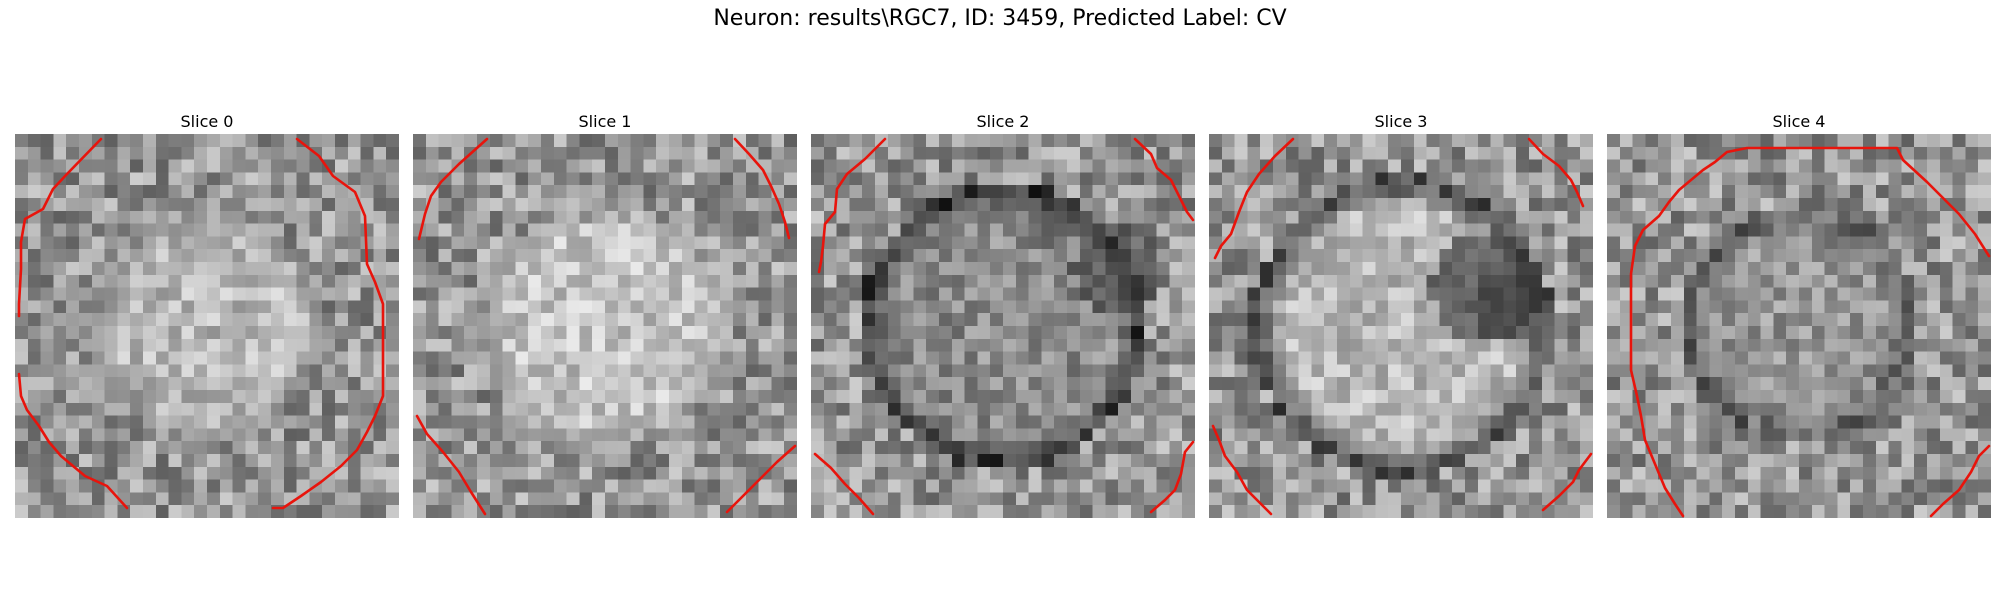 This screenshot has height=600, width=2000. Describe the element at coordinates (1401, 121) in the screenshot. I see `slice-title: Slice 3` at that location.